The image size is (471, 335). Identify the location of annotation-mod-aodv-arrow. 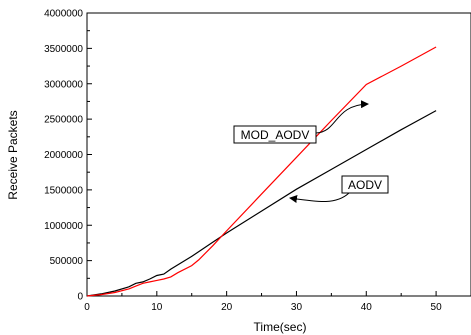
(342, 117).